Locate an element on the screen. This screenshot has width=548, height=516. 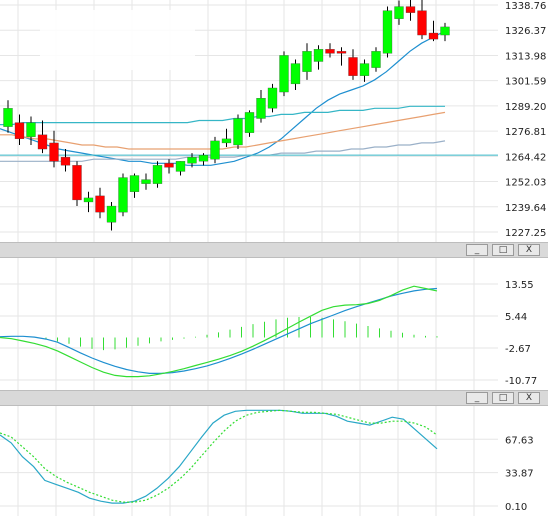
price-axis-label: 1313.98 is located at coordinates (525, 56).